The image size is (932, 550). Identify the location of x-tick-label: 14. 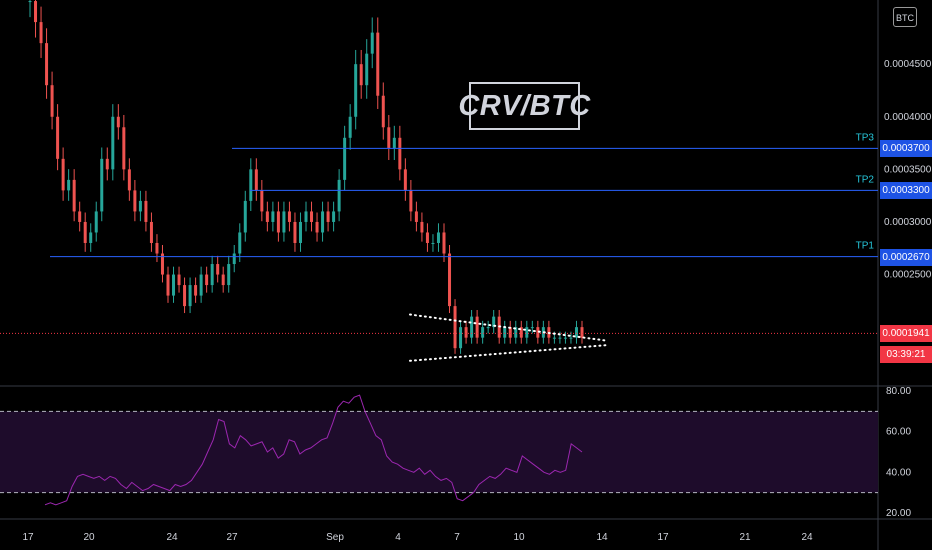
(602, 537).